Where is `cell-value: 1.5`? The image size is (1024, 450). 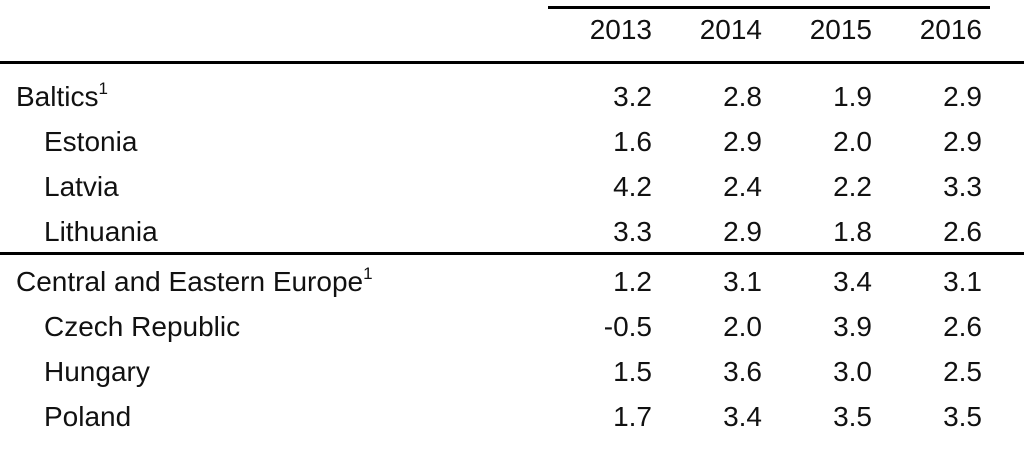 cell-value: 1.5 is located at coordinates (632, 371).